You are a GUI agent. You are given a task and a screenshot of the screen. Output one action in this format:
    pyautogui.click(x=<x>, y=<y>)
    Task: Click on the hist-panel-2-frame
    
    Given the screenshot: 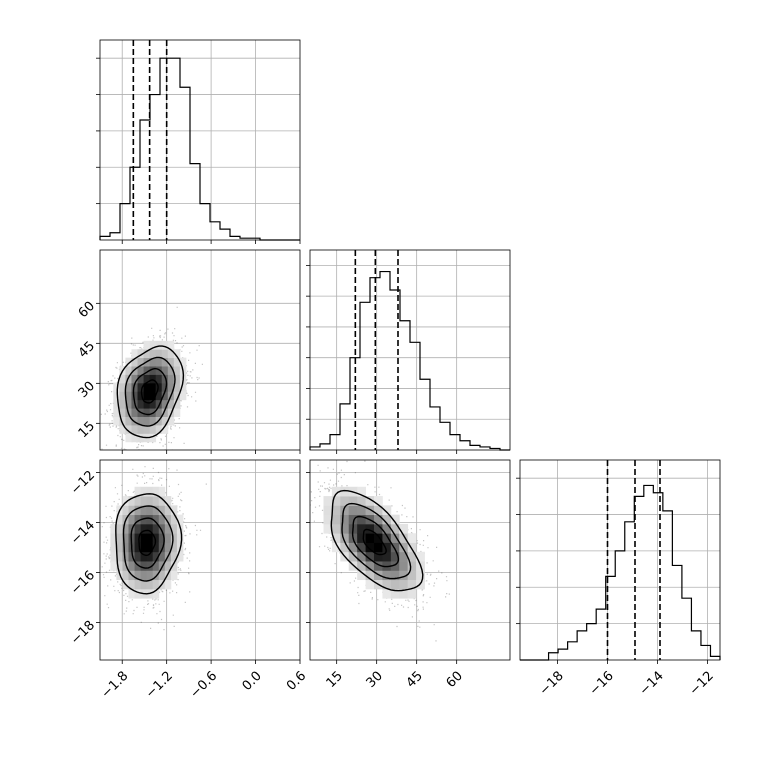 What is the action you would take?
    pyautogui.click(x=620, y=560)
    